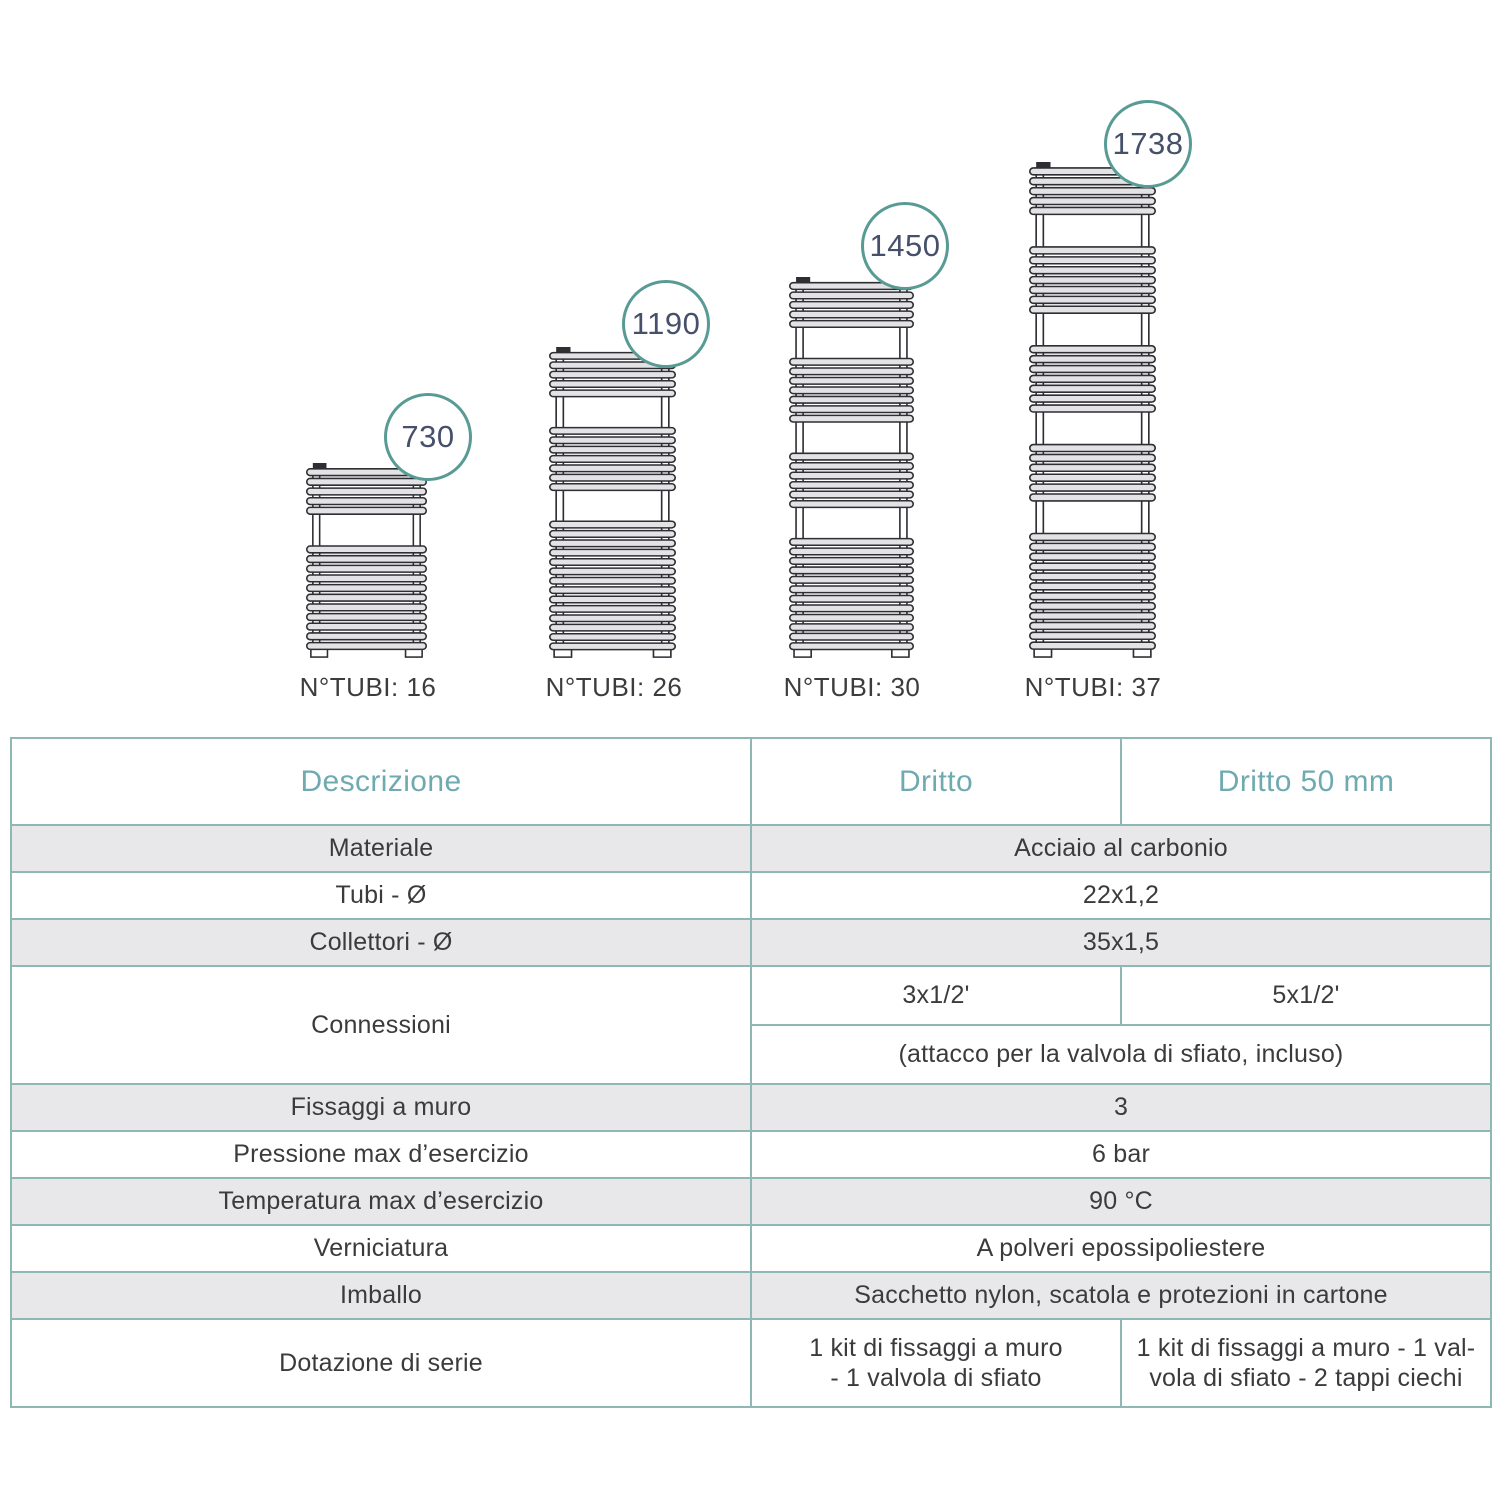  What do you see at coordinates (1306, 1378) in the screenshot?
I see `row-value-line: vola di sfiato - 2 tappi ciechi` at bounding box center [1306, 1378].